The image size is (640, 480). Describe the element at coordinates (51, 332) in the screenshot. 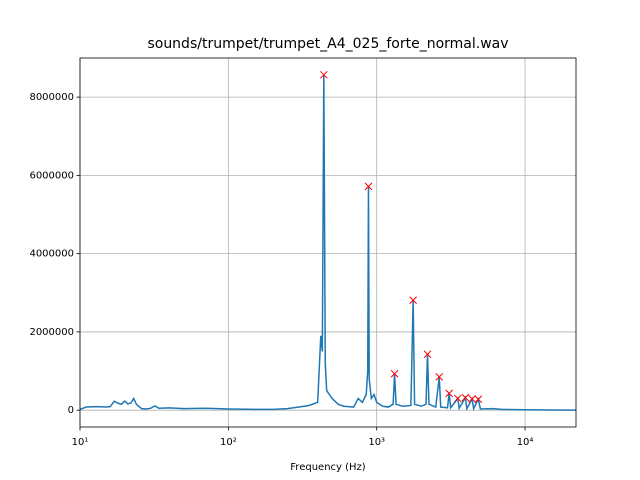

I see `y-tick-label: 2000000` at that location.